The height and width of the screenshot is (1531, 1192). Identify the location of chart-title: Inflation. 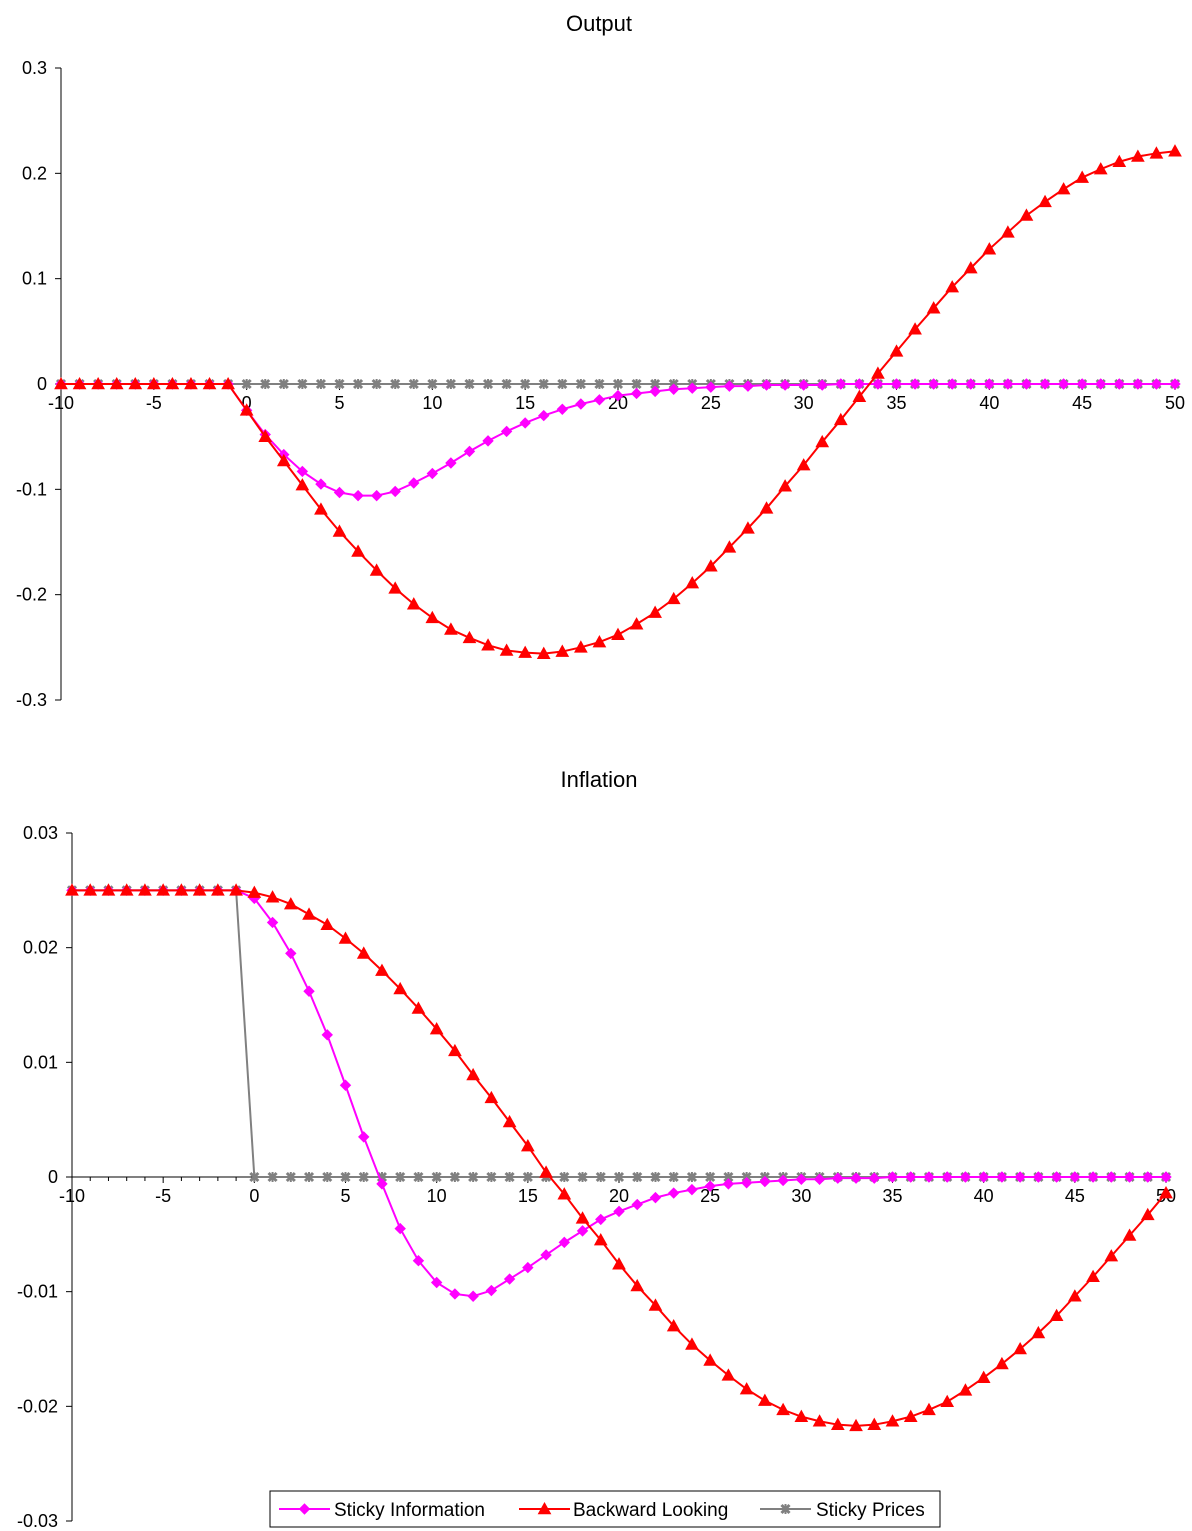
(598, 779).